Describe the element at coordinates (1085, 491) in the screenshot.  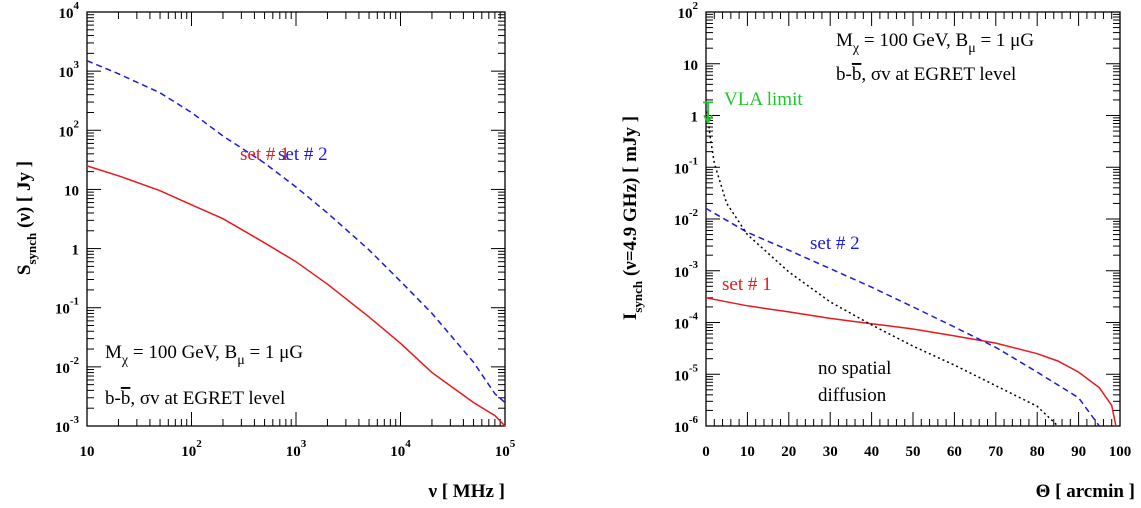
I see `right-x-axis-label: Θ [ arcmin ]` at that location.